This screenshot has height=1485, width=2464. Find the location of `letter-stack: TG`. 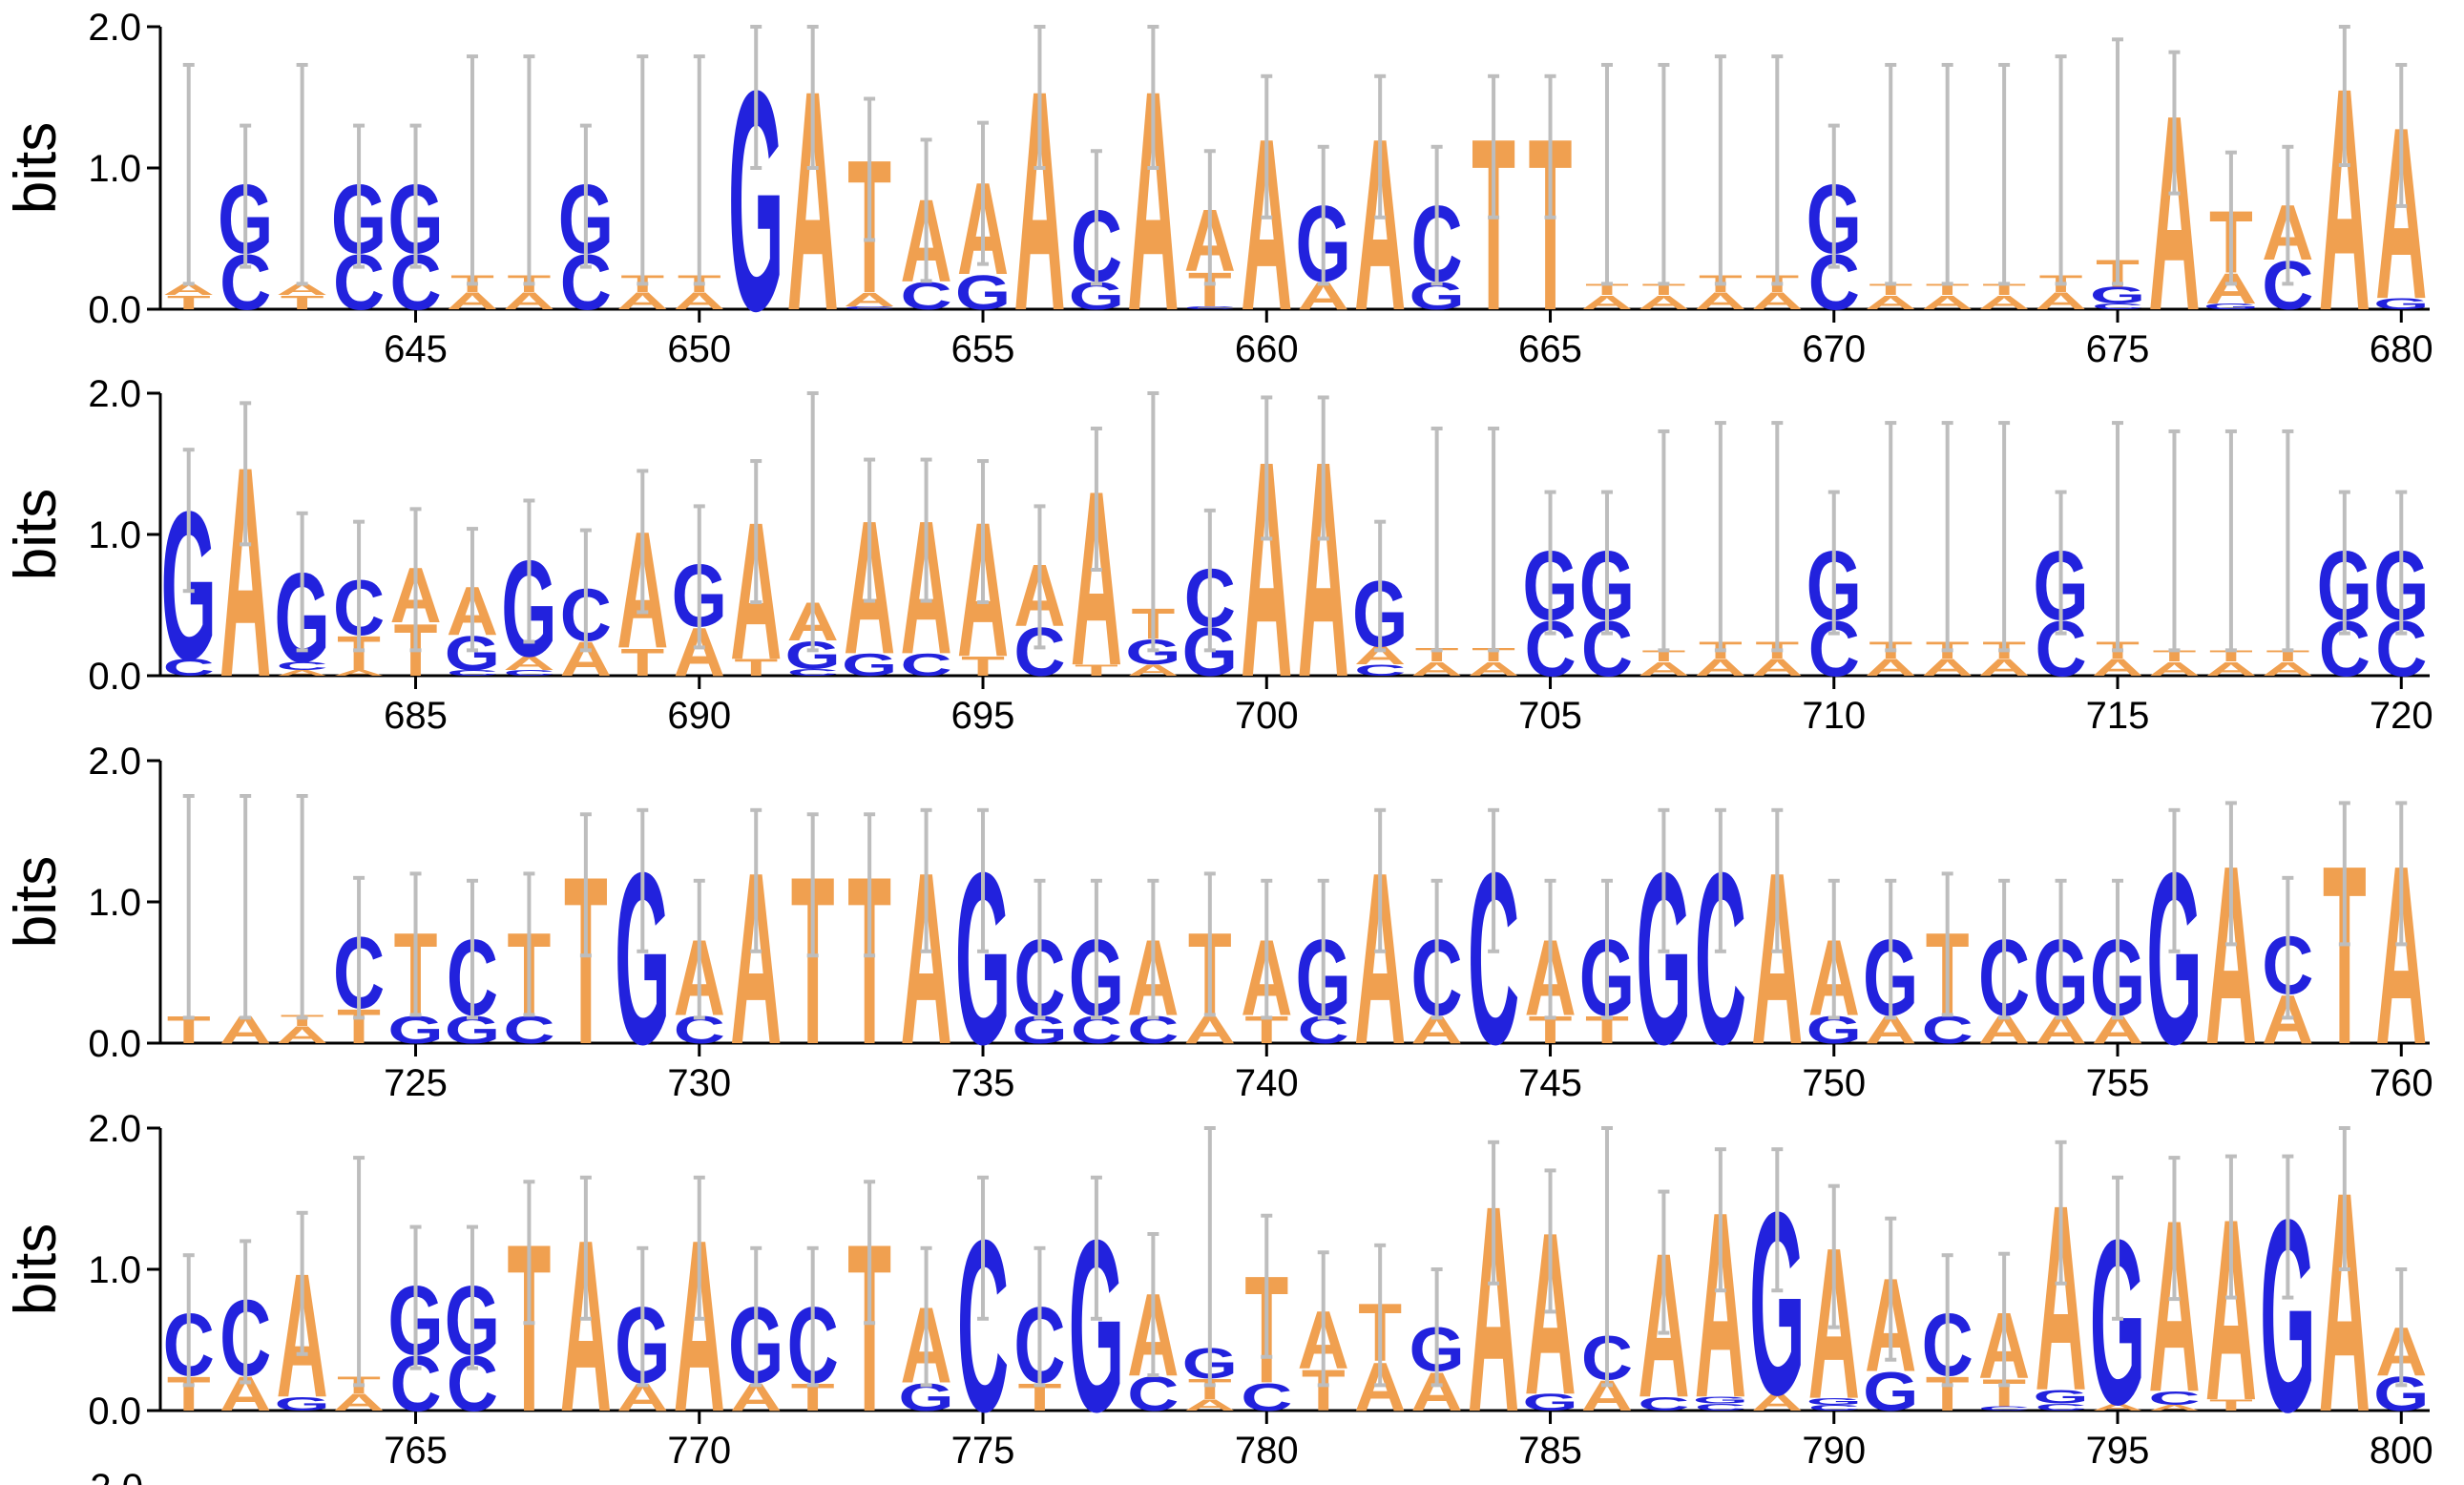

letter-stack: TG is located at coordinates (1607, 965).